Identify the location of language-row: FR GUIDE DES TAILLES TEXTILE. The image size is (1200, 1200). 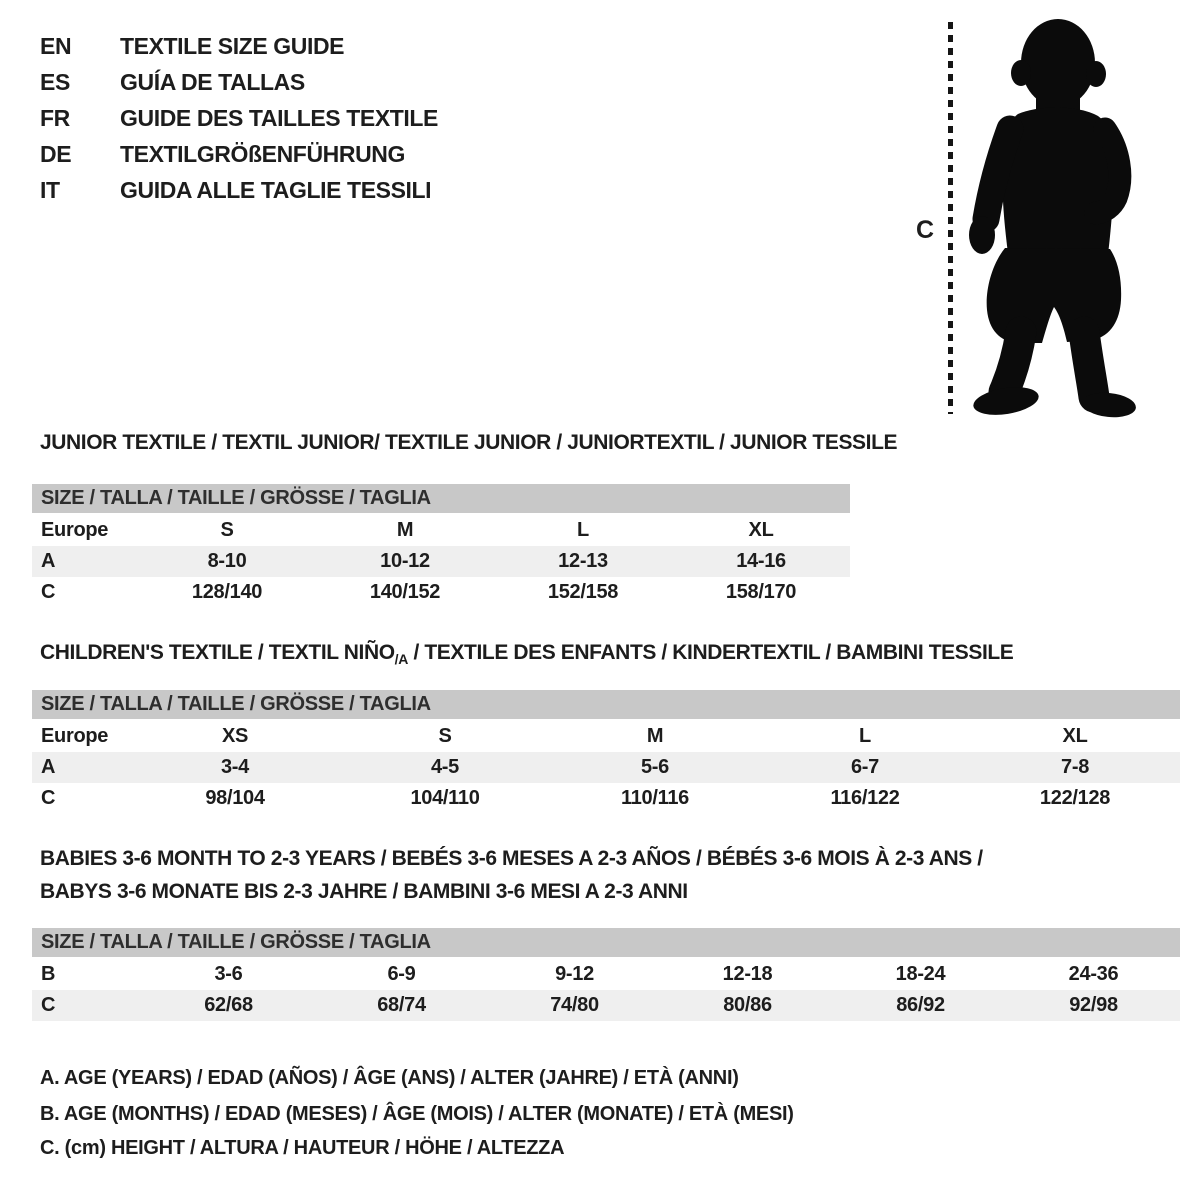
(239, 123).